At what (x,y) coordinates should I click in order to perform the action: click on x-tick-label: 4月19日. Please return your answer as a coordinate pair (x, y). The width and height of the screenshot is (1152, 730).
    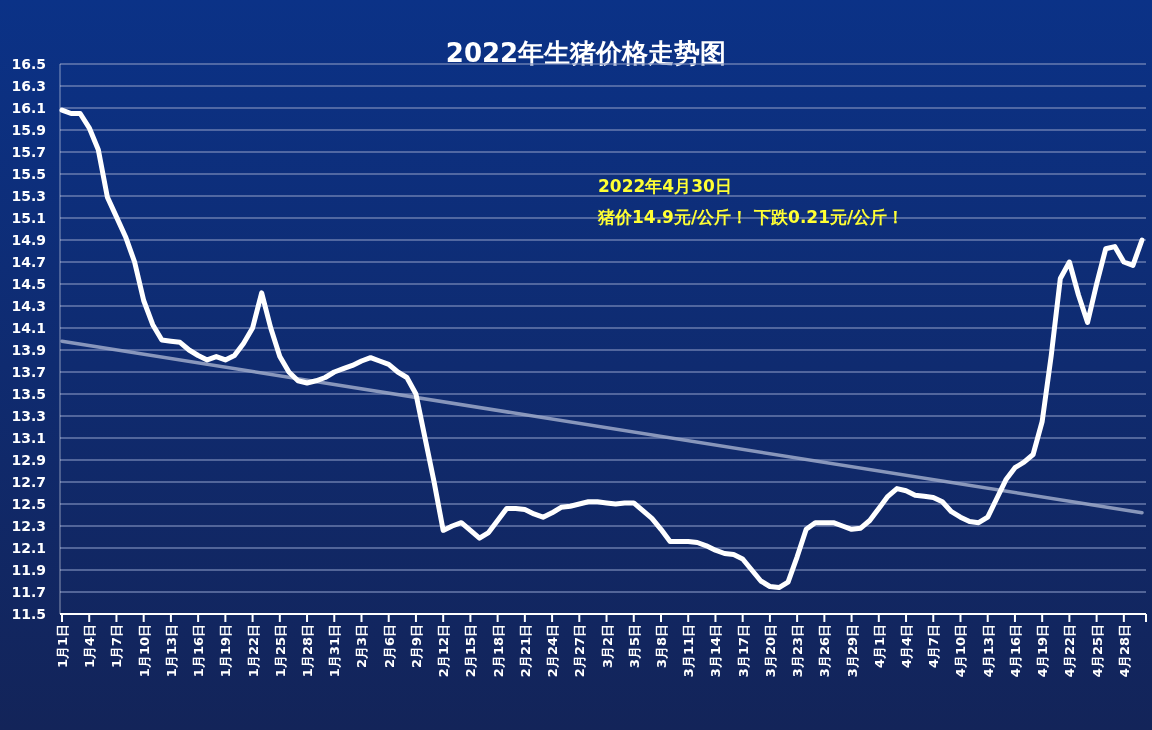
    Looking at the image, I should click on (1043, 651).